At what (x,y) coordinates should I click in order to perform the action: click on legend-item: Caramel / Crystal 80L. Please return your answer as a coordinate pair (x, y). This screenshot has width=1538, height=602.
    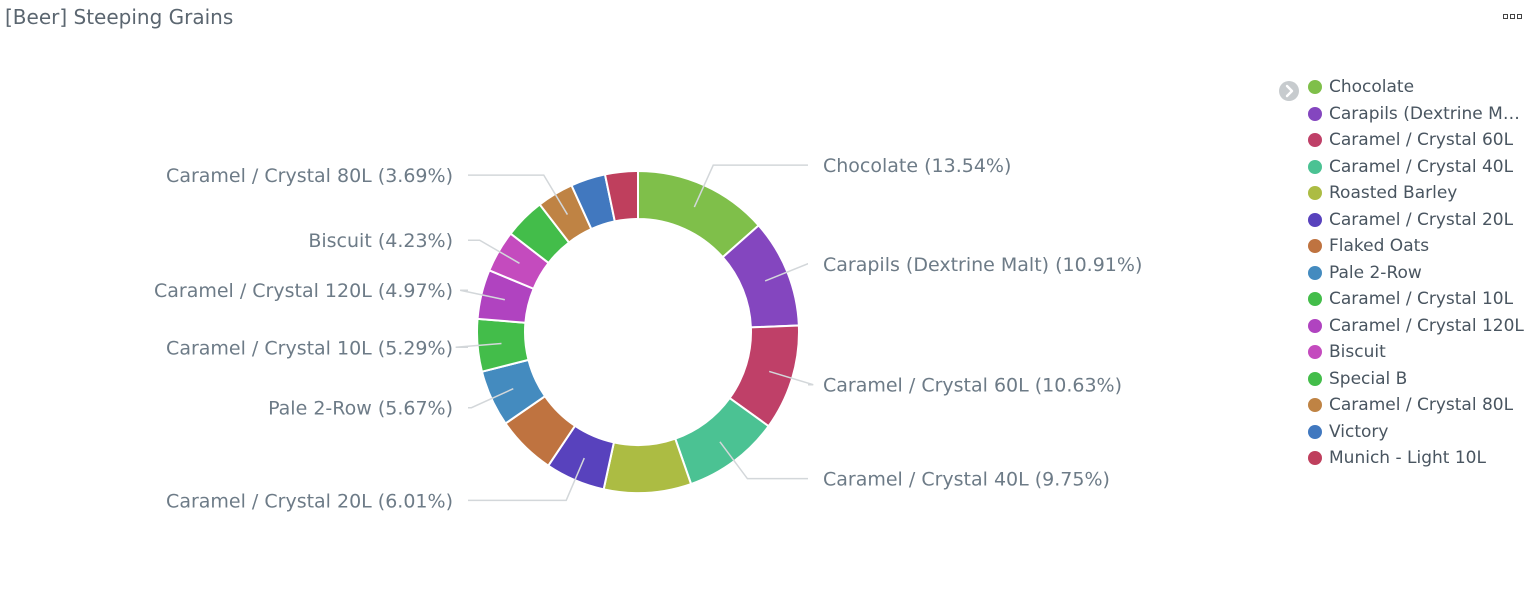
    Looking at the image, I should click on (1418, 405).